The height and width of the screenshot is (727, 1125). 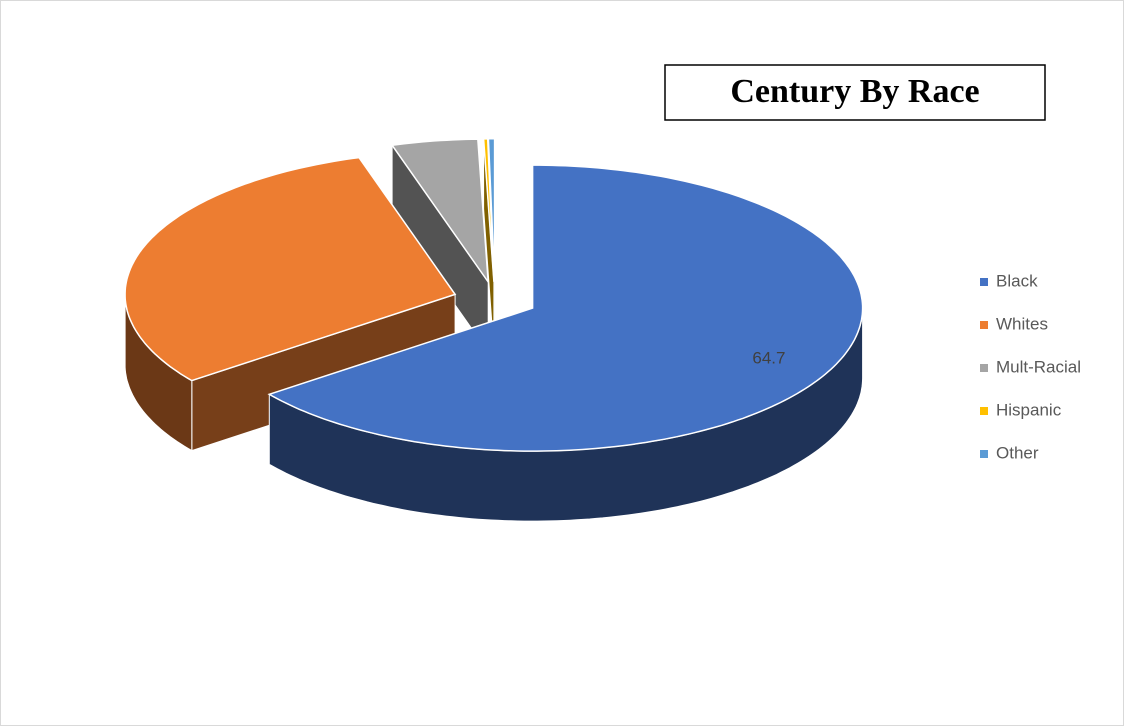 I want to click on legend-label: Other, so click(x=1017, y=452).